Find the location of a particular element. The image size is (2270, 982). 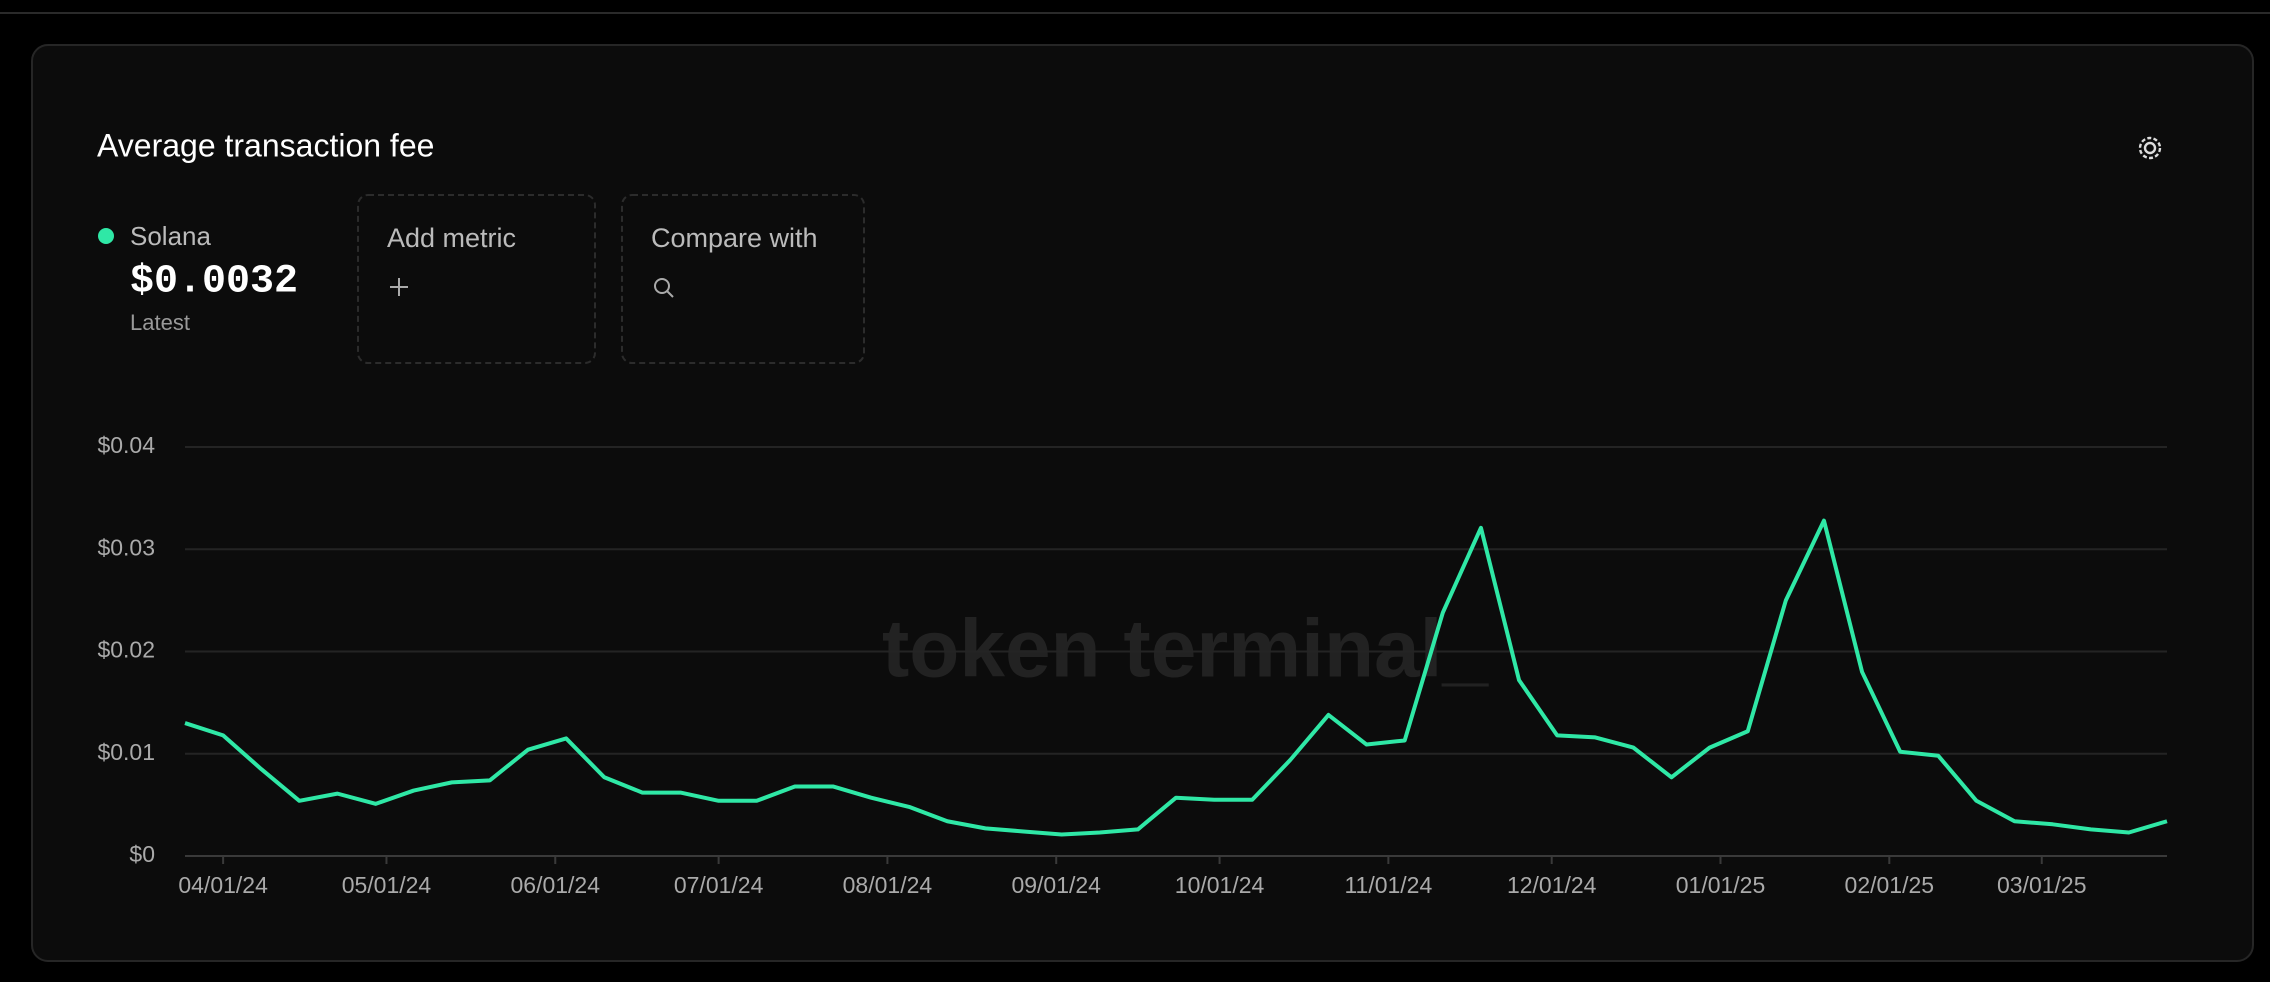

search-icon is located at coordinates (664, 288).